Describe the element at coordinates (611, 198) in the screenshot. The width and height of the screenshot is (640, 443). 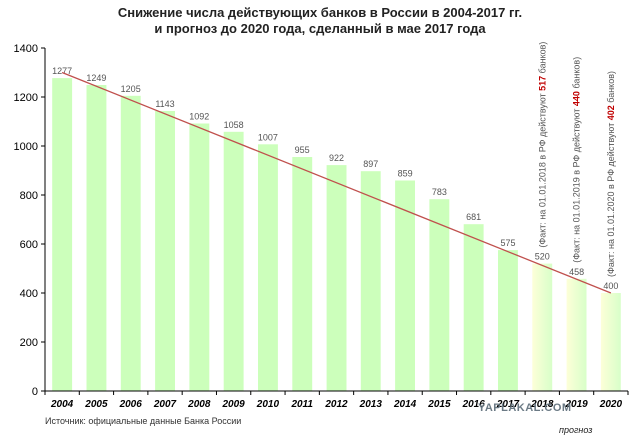
I see `annotation-prefix: (Факт: на 01.01.2020 в РФ действуют` at that location.